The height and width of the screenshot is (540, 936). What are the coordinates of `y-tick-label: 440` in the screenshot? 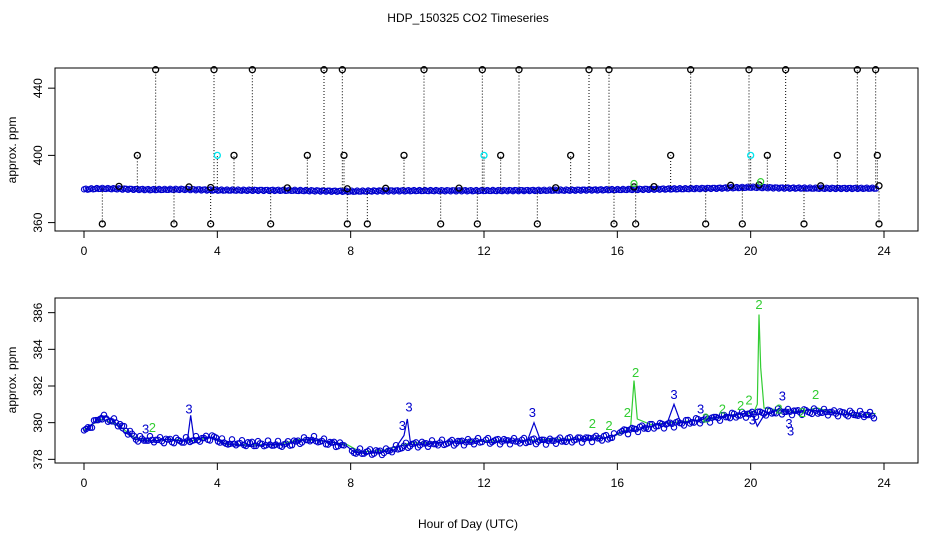 It's located at (38, 88).